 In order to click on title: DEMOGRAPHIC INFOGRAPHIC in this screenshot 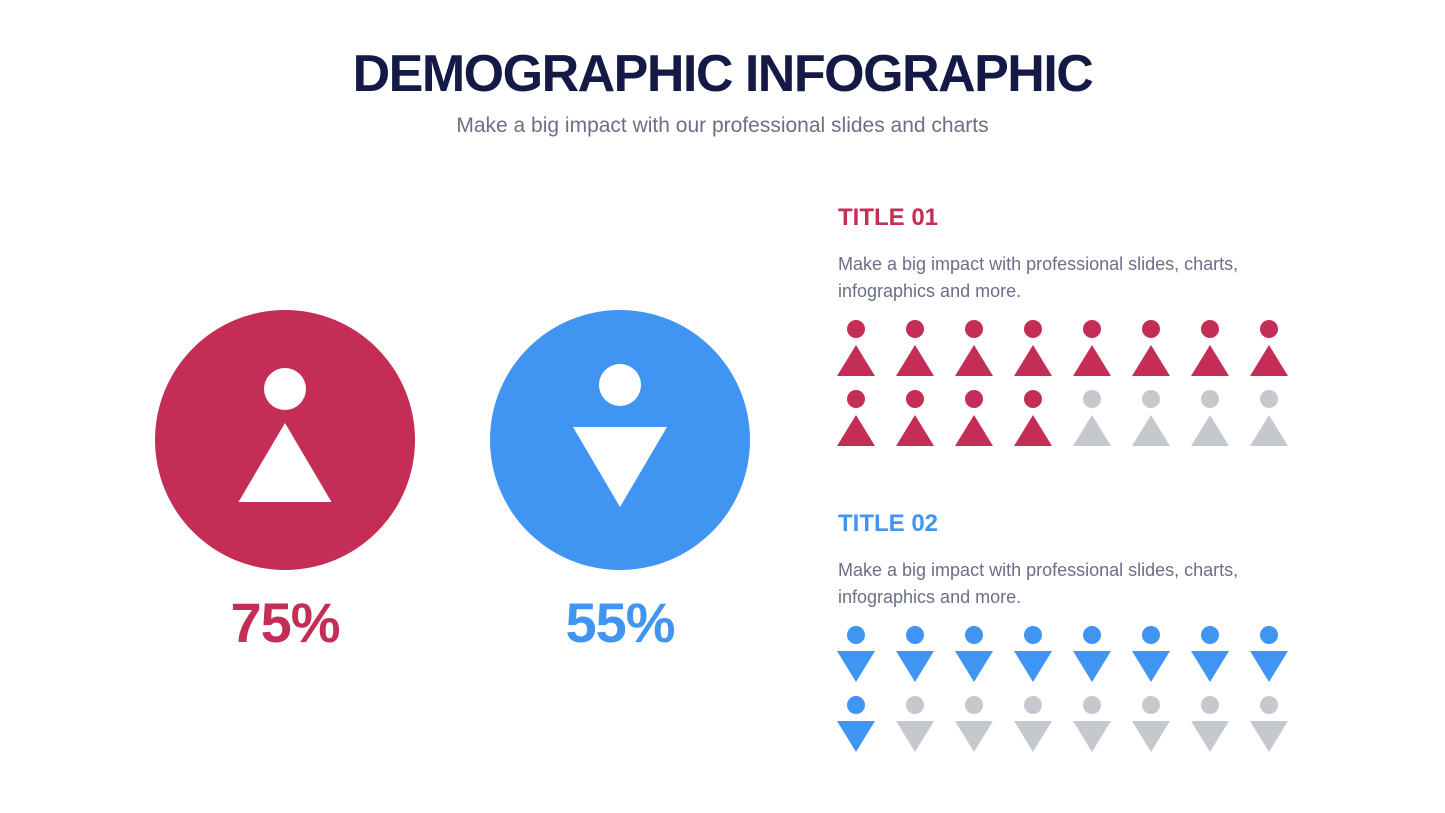, I will do `click(723, 74)`.